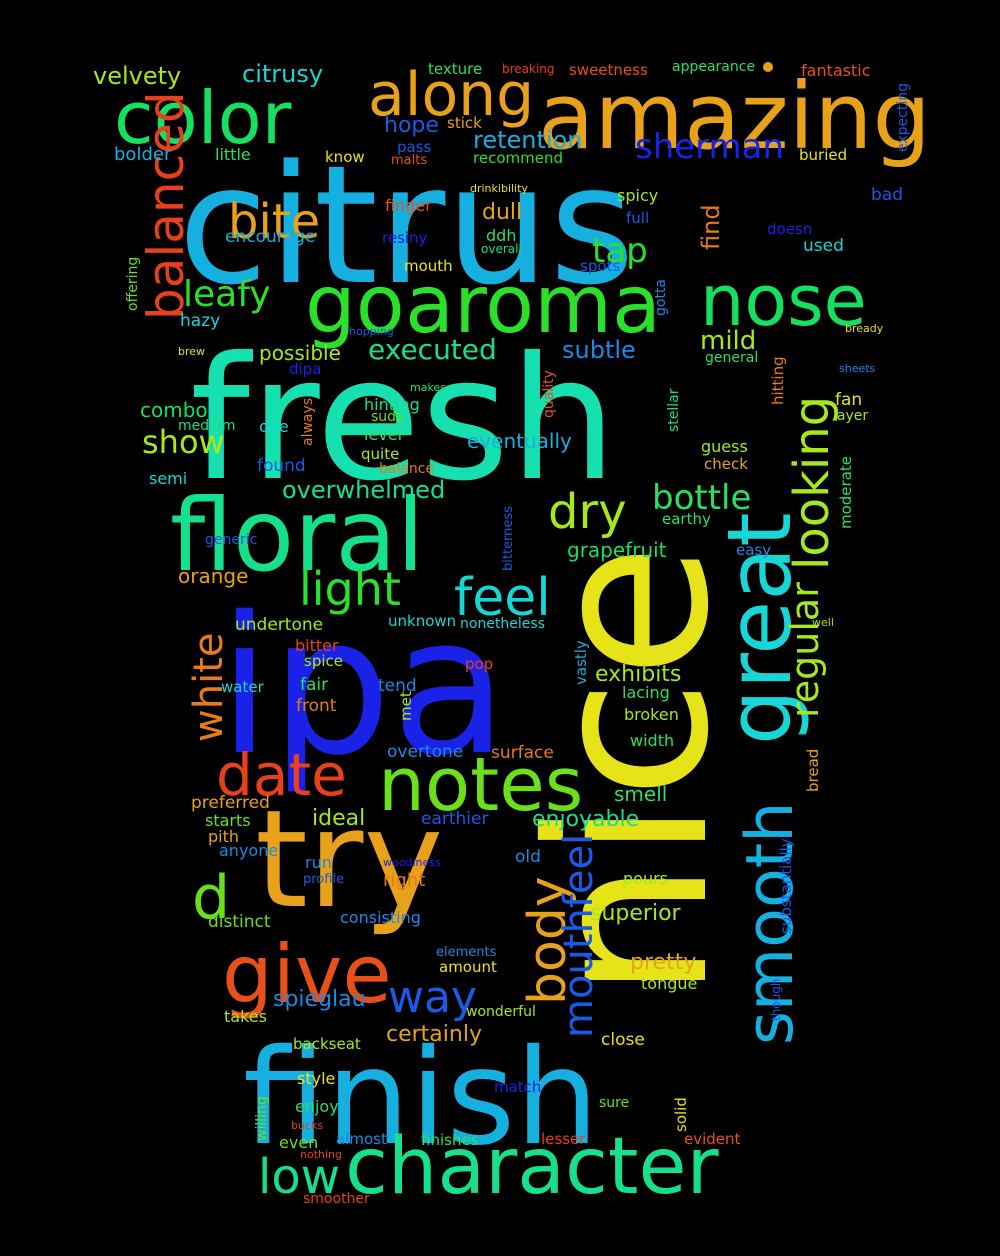 The width and height of the screenshot is (1000, 1256). Describe the element at coordinates (768, 67) in the screenshot. I see `decorative-dot` at that location.